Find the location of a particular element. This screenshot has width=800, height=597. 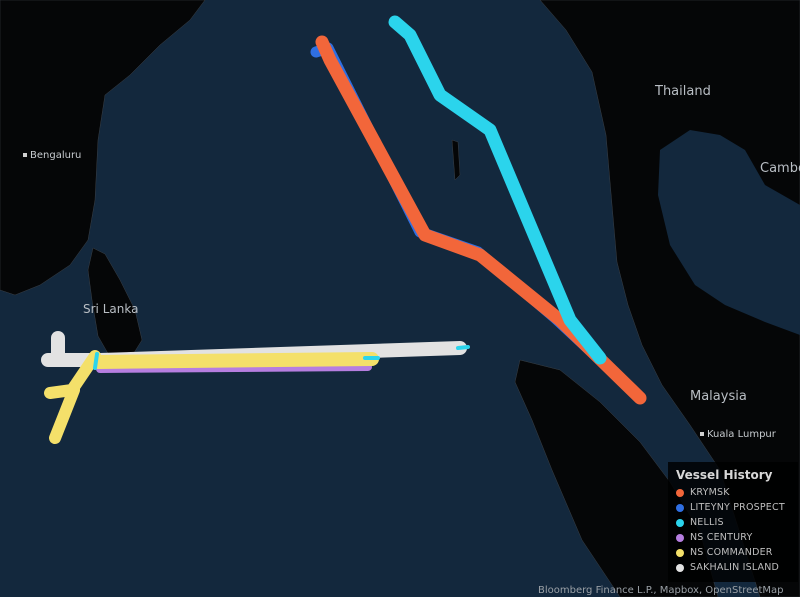

legend-item: SAKHALIN ISLAND is located at coordinates (733, 567).